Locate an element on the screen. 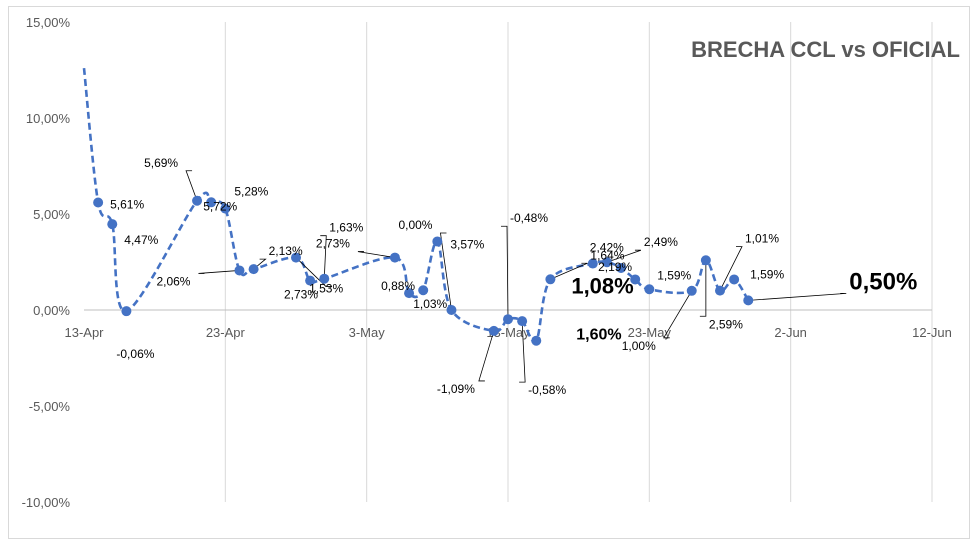  data-label: 2,13% is located at coordinates (286, 251).